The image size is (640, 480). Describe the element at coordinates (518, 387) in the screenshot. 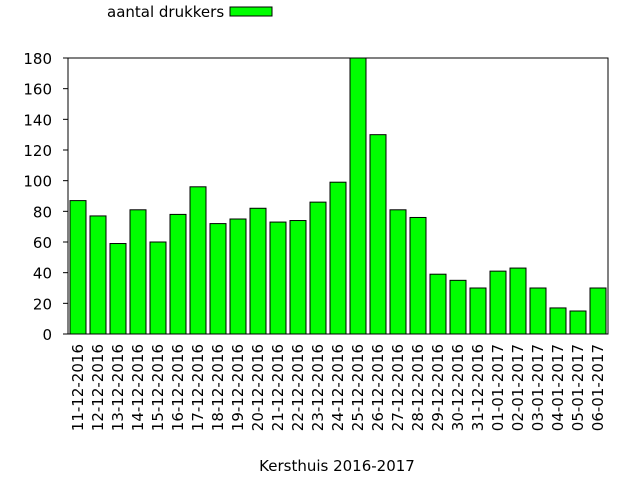

I see `x-tick-label: 02-01-2017` at that location.